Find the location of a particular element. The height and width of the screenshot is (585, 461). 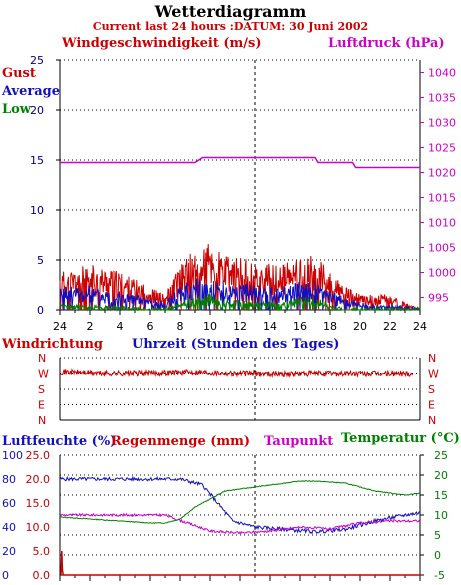

temperature-tick-label: 10 is located at coordinates (441, 515).